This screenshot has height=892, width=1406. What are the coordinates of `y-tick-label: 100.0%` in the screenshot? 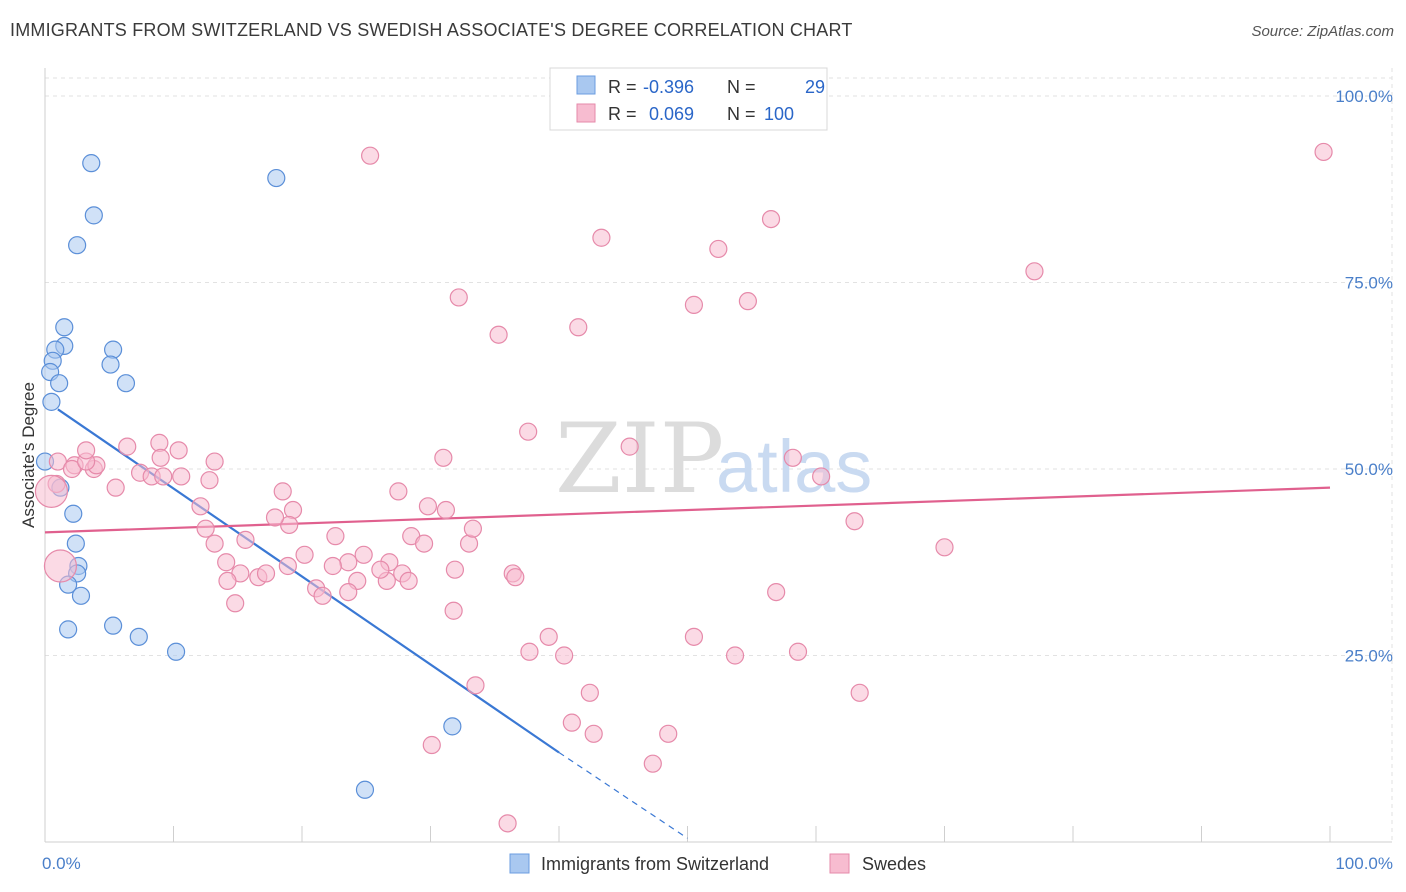 It's located at (1364, 96).